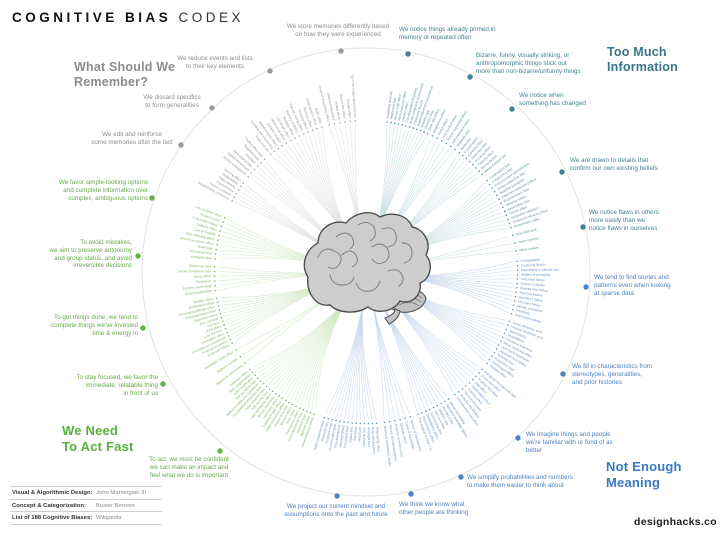  What do you see at coordinates (52, 493) in the screenshot?
I see `credit-label: Visual & Algorithmic Design:` at bounding box center [52, 493].